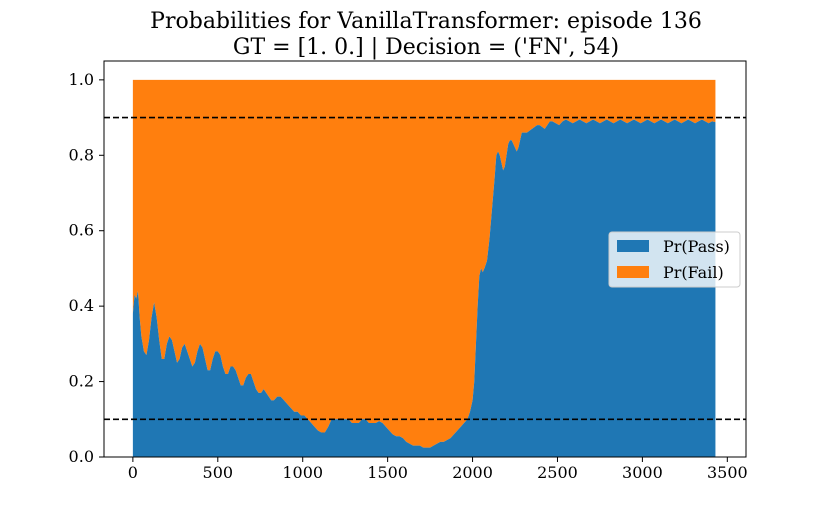 The image size is (830, 518). Describe the element at coordinates (218, 472) in the screenshot. I see `x-tick-label: 500` at that location.